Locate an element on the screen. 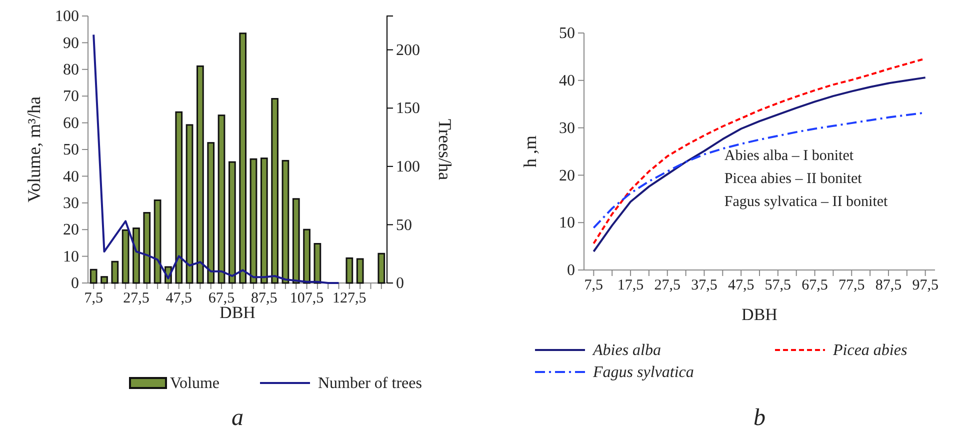 This screenshot has height=439, width=954. legend-label: Picea abies is located at coordinates (870, 350).